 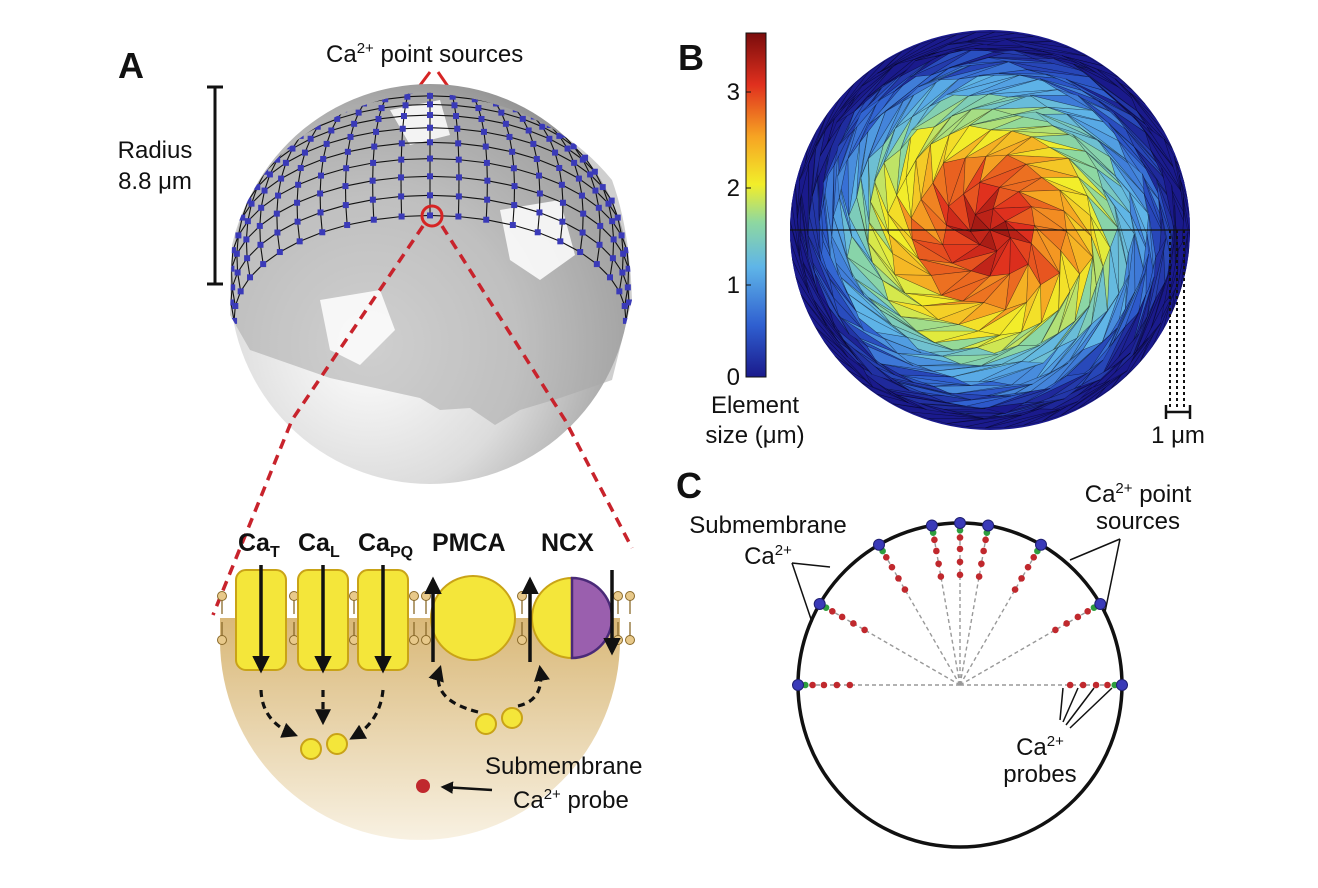 What do you see at coordinates (155, 150) in the screenshot?
I see `radius-label-line1: Radius` at bounding box center [155, 150].